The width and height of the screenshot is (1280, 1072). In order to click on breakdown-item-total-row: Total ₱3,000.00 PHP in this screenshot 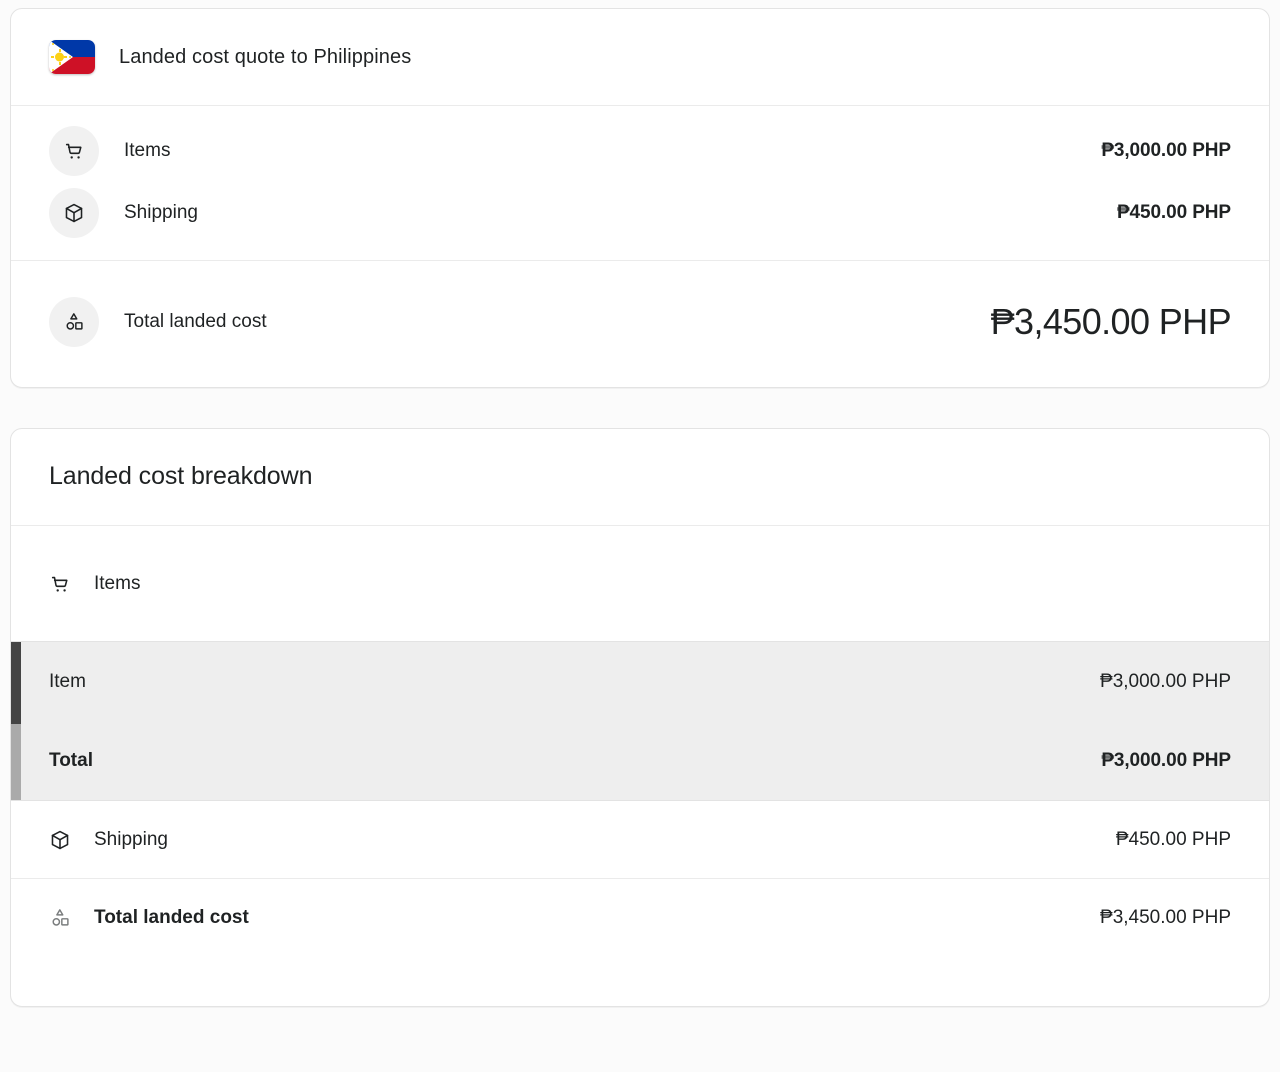, I will do `click(640, 760)`.